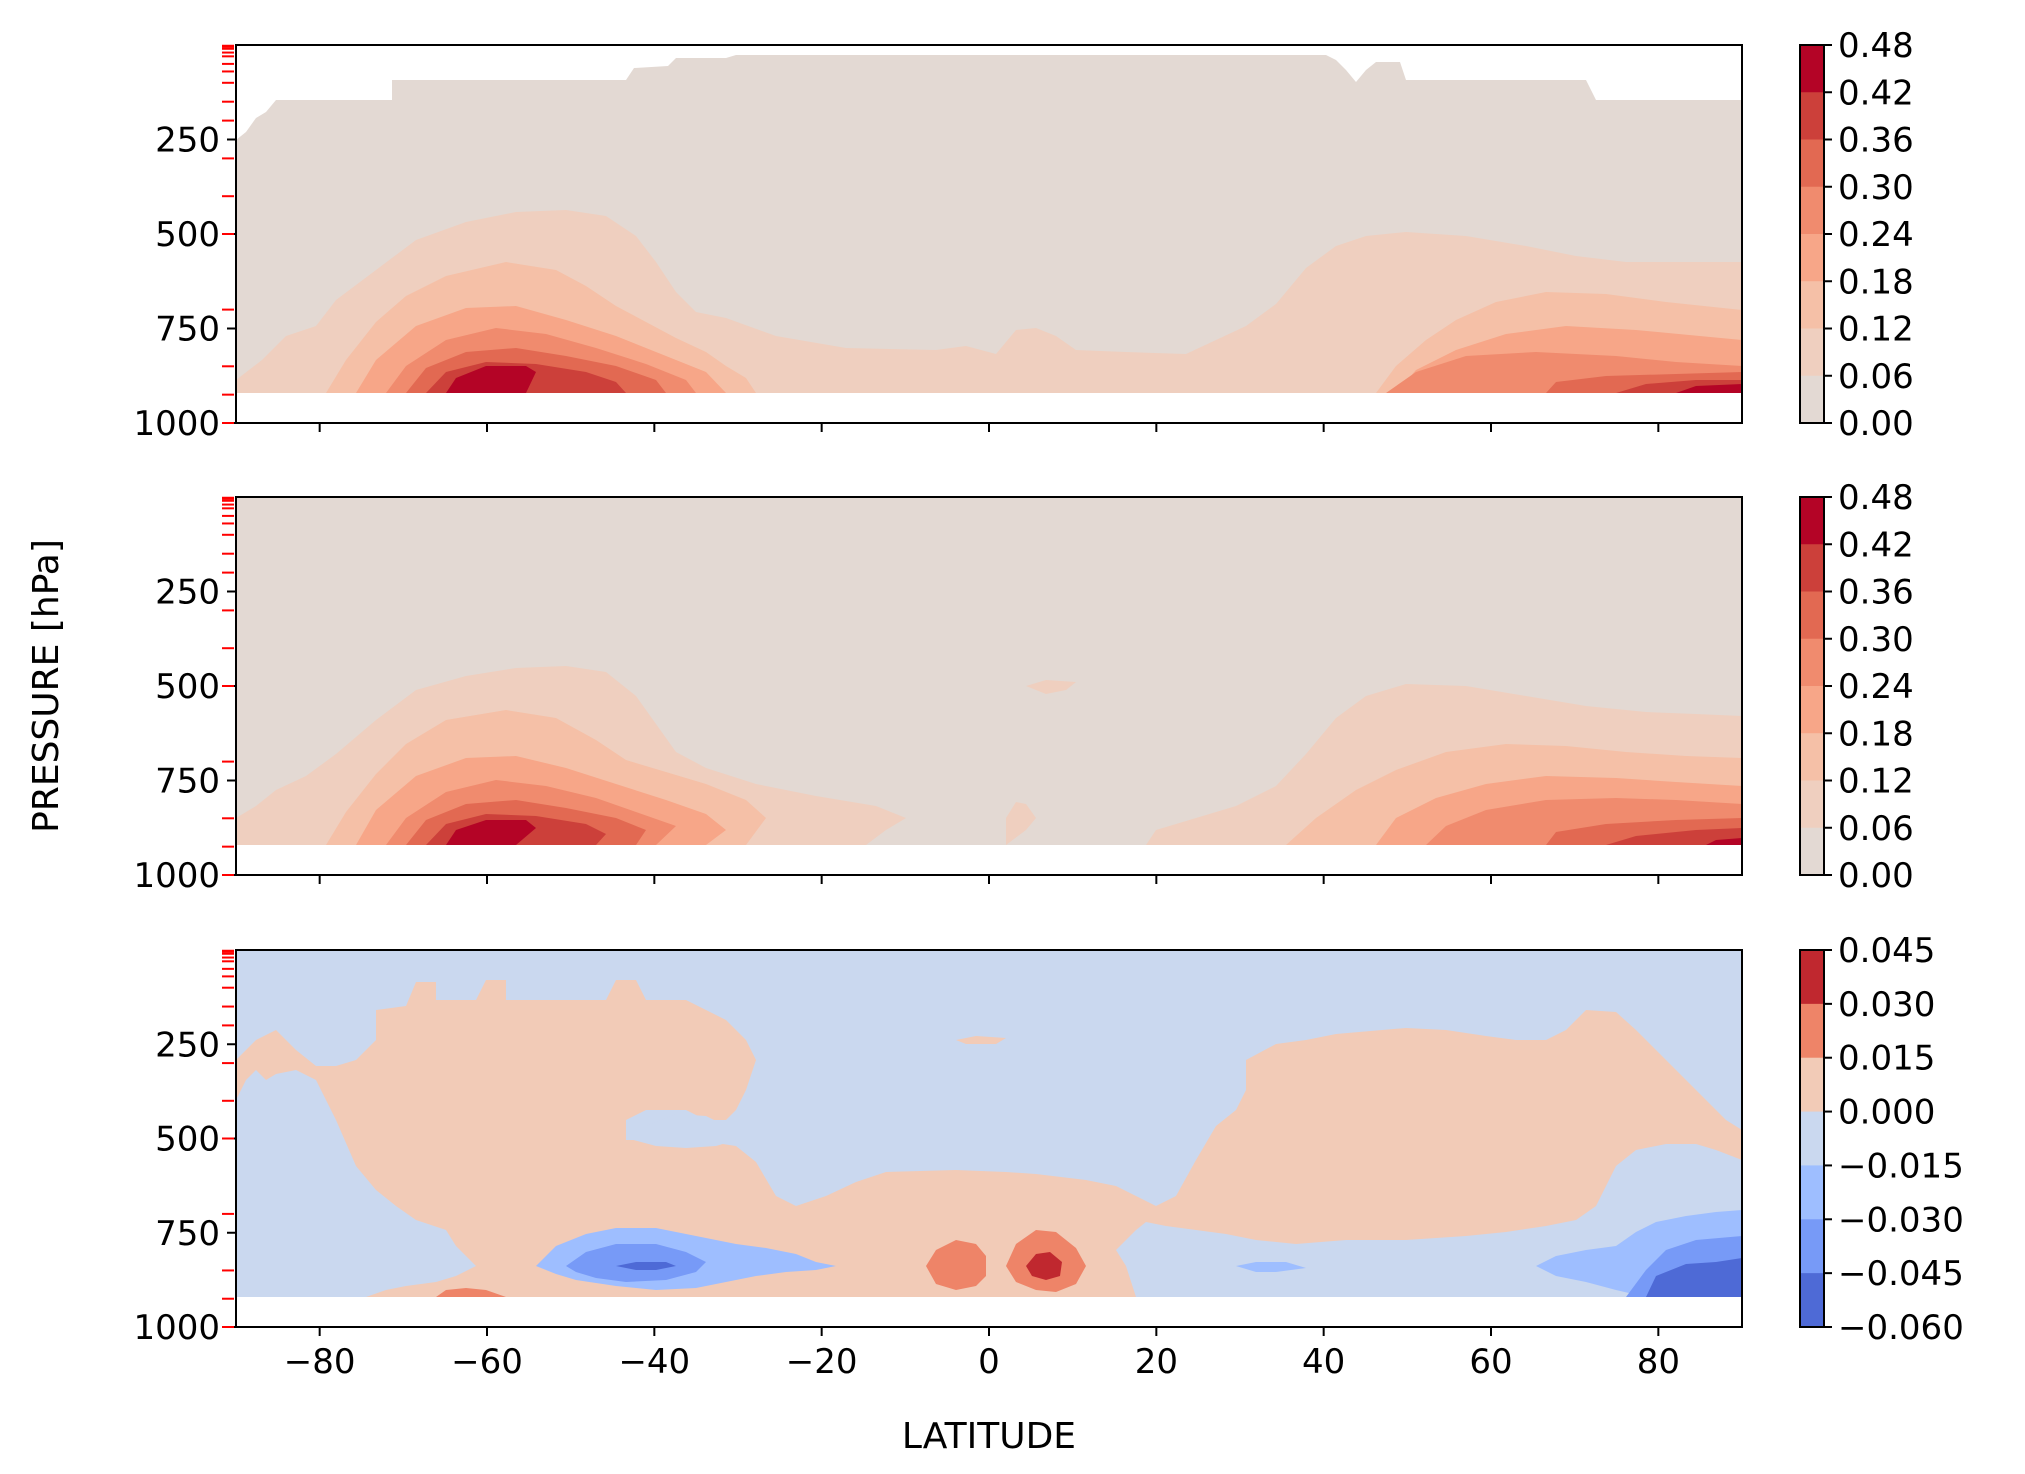  I want to click on panel-3-y-axis: 250 500 750 1000, so click(184, 1148).